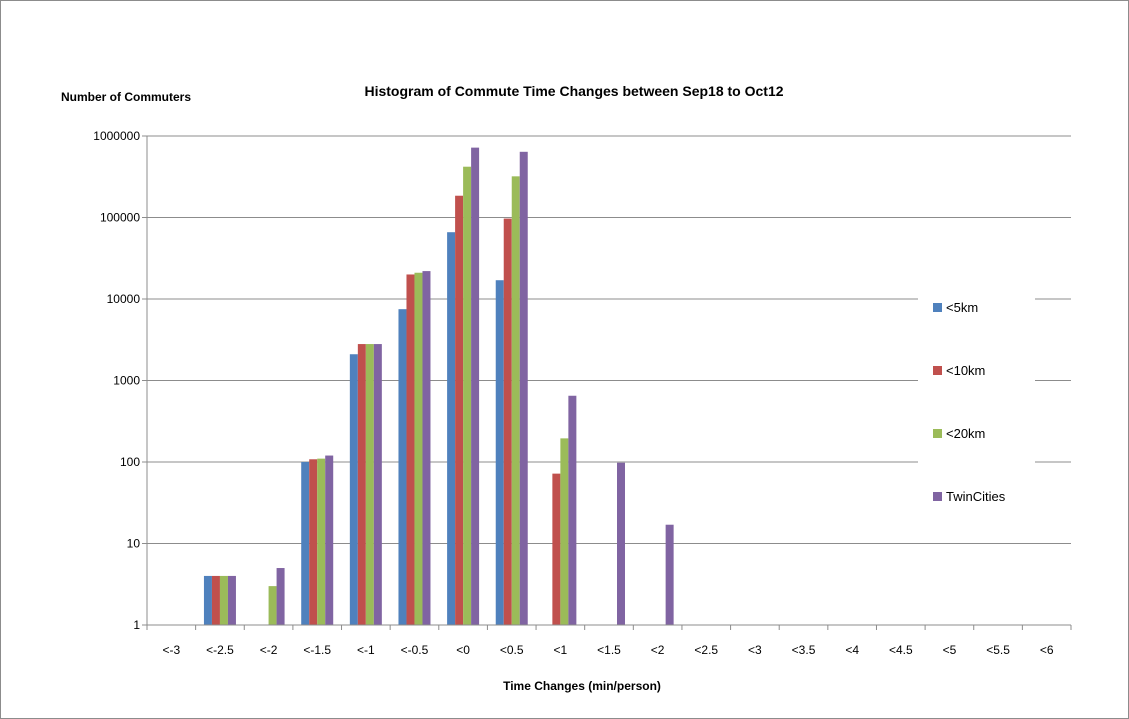 The width and height of the screenshot is (1129, 719). Describe the element at coordinates (366, 650) in the screenshot. I see `x-tick-label: <-1` at that location.